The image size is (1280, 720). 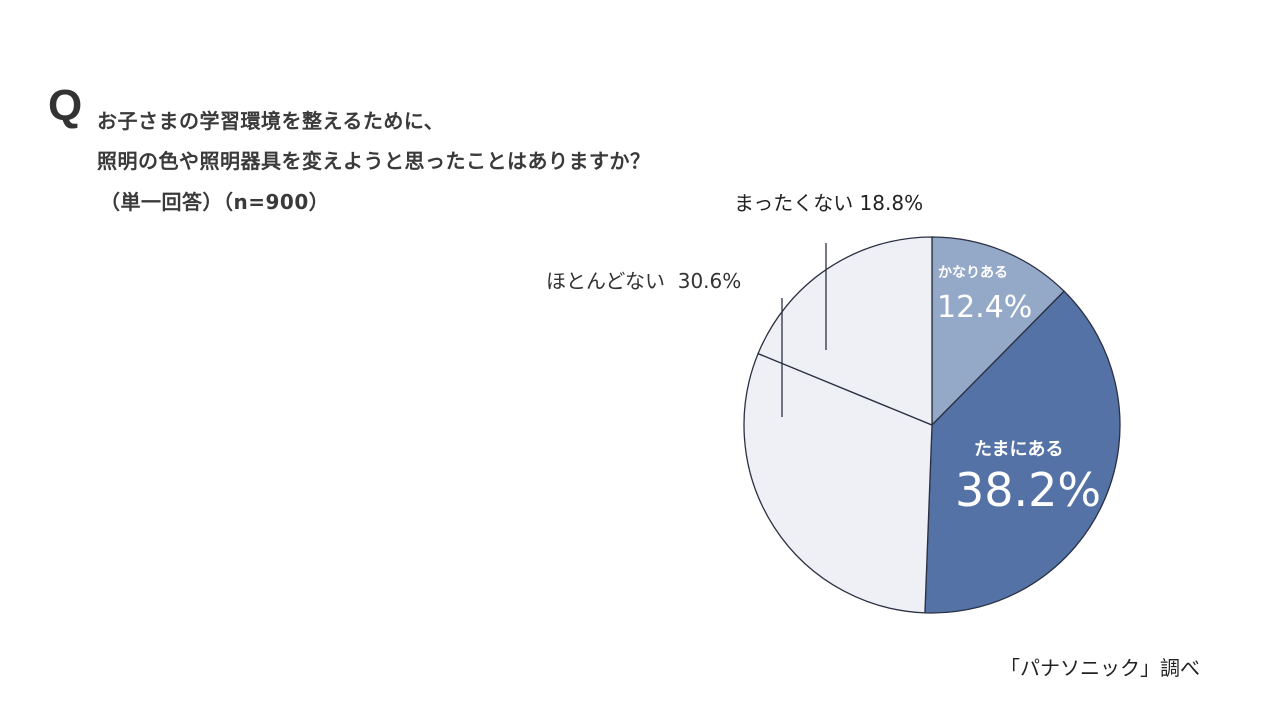 I want to click on pie-slice-hotondo, so click(x=838, y=483).